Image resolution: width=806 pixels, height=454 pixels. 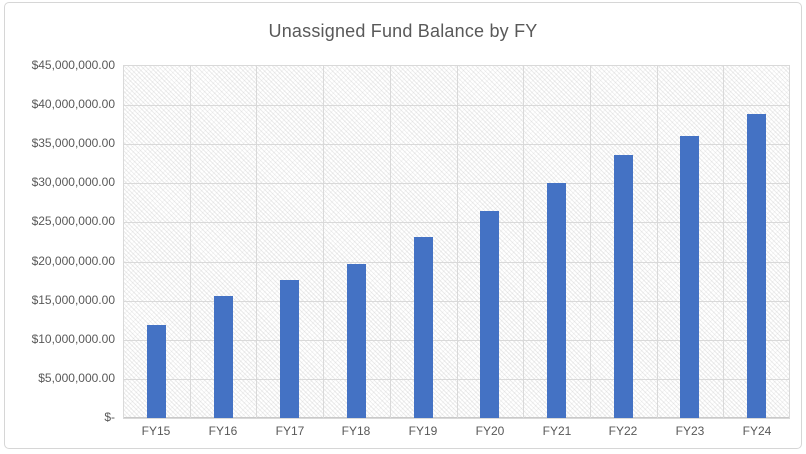 I want to click on y-axis-tick-label: $35,000,000.00, so click(x=73, y=143).